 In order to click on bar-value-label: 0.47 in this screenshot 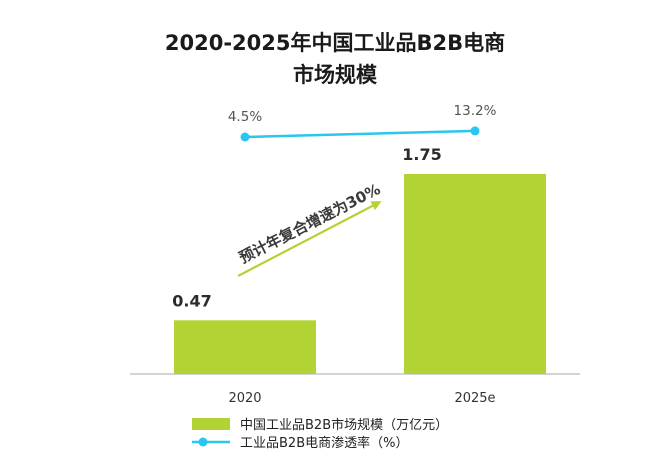, I will do `click(191, 300)`.